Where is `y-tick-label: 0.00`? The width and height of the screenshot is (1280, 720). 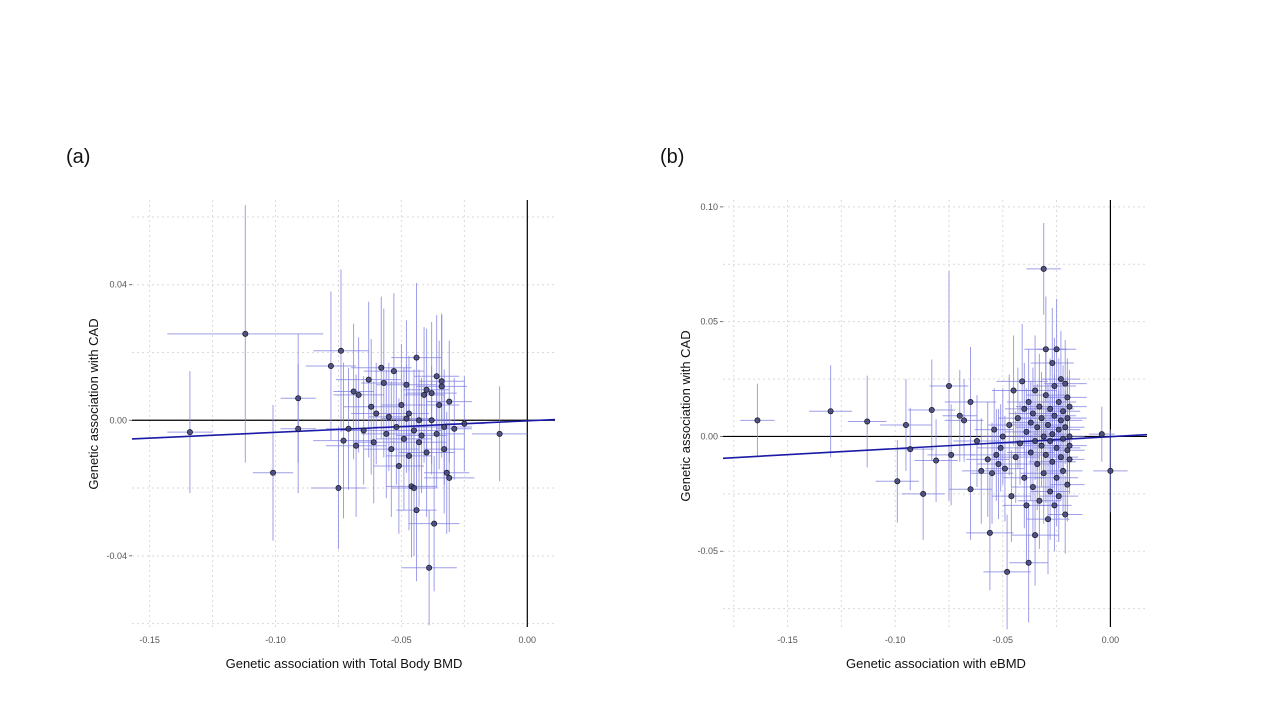
y-tick-label: 0.00 is located at coordinates (118, 420).